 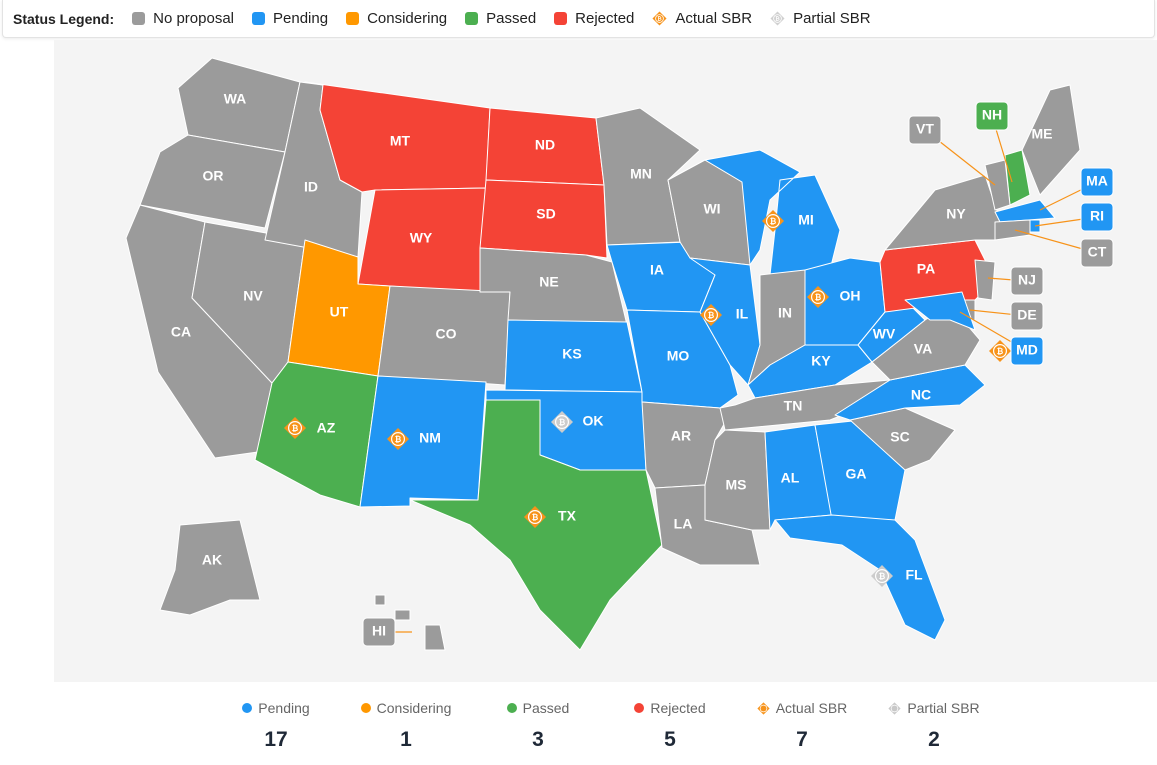 I want to click on state-me, so click(x=1051, y=140).